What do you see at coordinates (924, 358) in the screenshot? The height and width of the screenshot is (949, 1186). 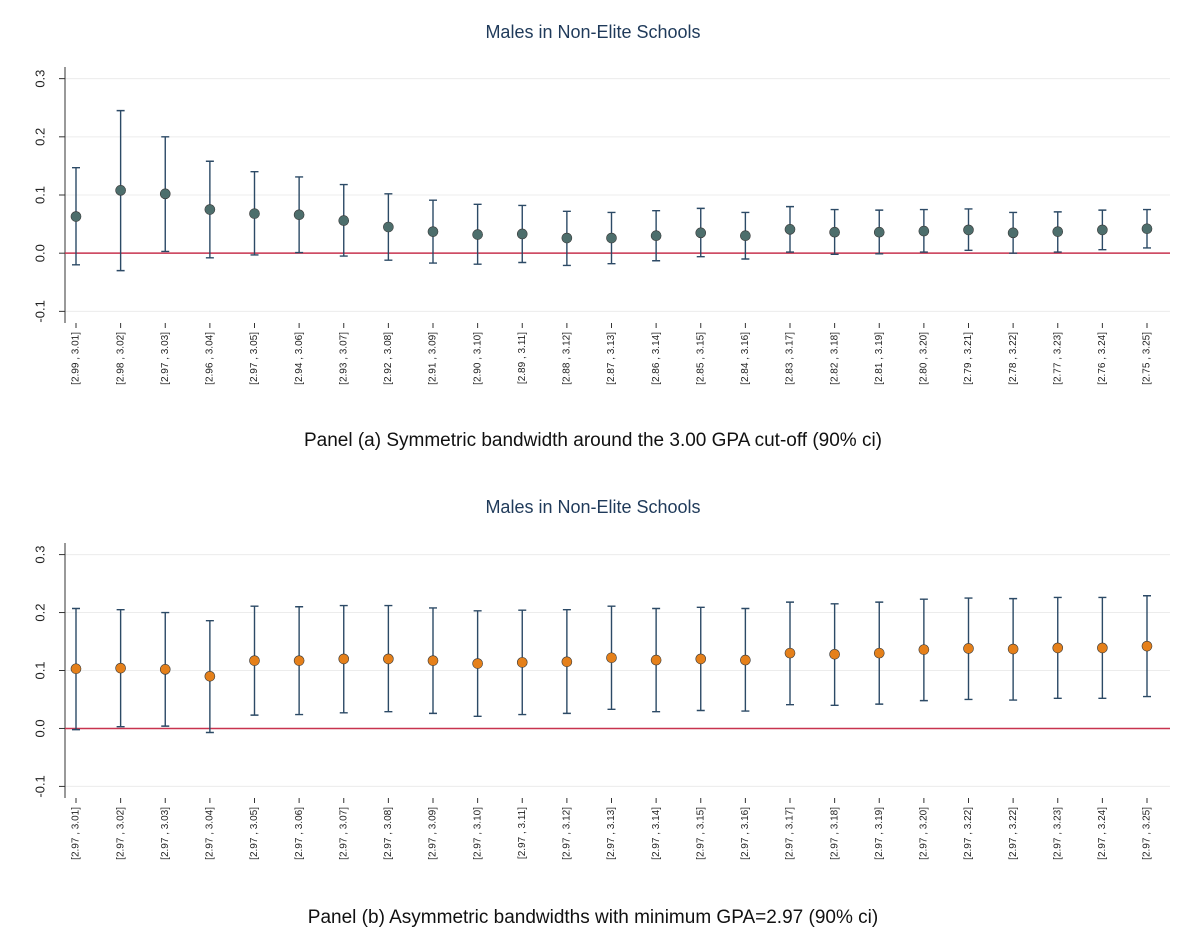 I see `x-tick-label: [2.80 , 3.20]` at bounding box center [924, 358].